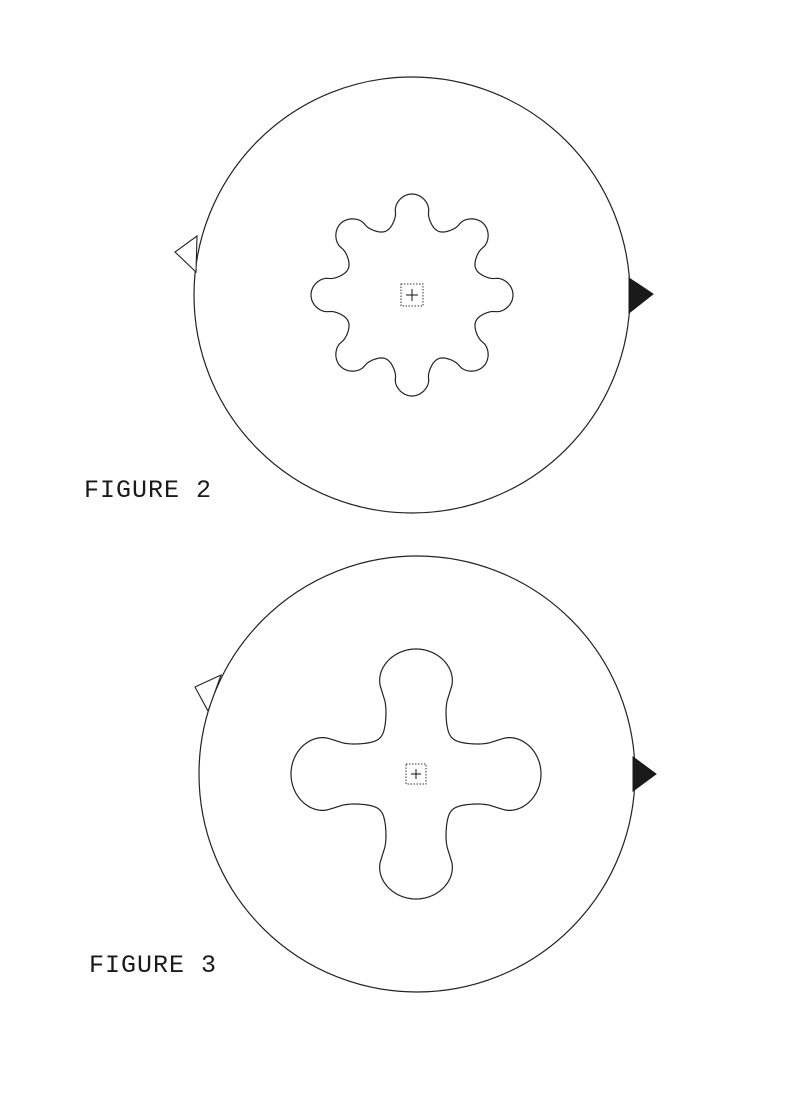 The height and width of the screenshot is (1118, 800). I want to click on figure-3-caption: FIGURE 3, so click(153, 965).